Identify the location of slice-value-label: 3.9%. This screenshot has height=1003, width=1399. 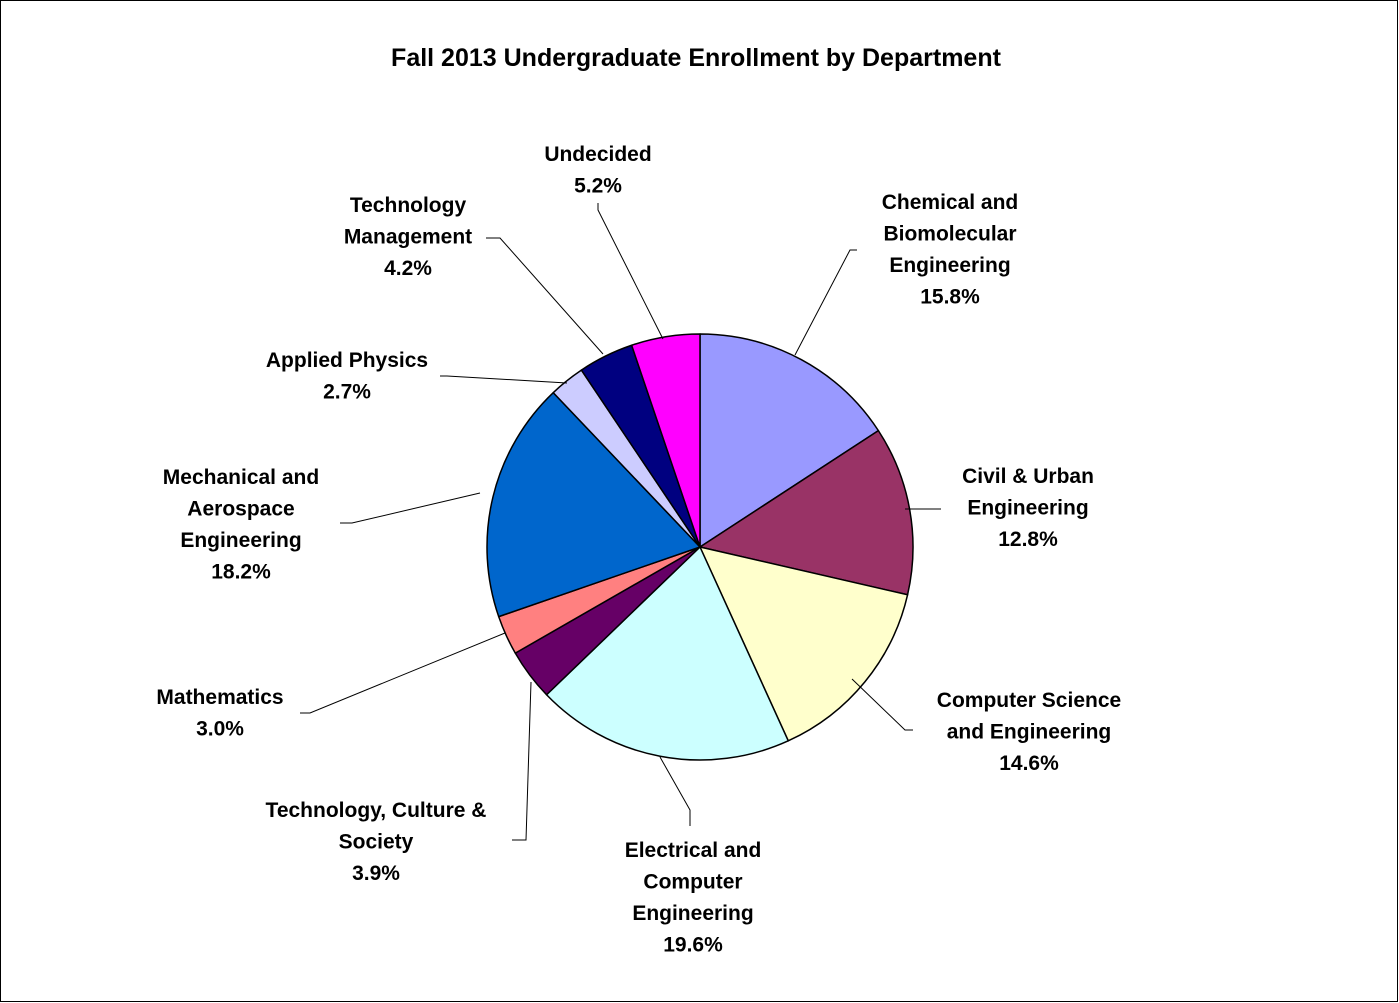
(376, 873).